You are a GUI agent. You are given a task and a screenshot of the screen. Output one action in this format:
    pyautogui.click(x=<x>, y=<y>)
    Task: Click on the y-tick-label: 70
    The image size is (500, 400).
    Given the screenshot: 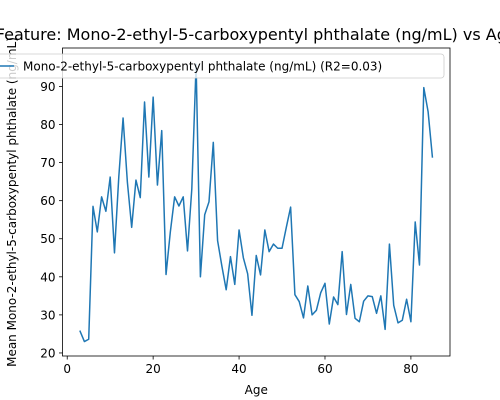 What is the action you would take?
    pyautogui.click(x=47, y=163)
    